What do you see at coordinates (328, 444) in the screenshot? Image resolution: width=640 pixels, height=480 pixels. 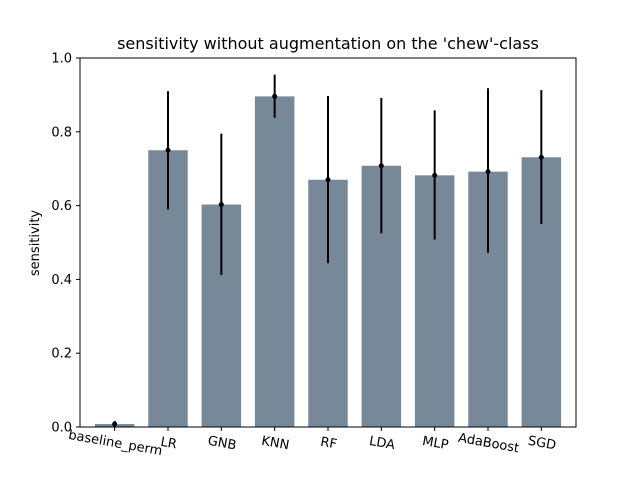 I see `x-tick-label: RF` at bounding box center [328, 444].